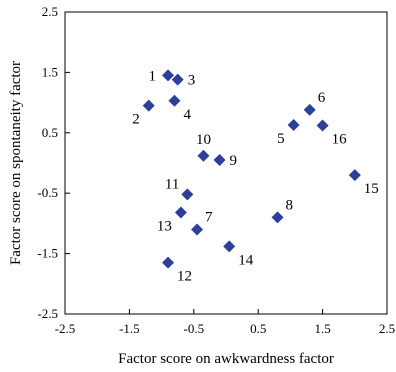 This screenshot has height=372, width=396. What do you see at coordinates (281, 139) in the screenshot?
I see `point-5-label: 5` at bounding box center [281, 139].